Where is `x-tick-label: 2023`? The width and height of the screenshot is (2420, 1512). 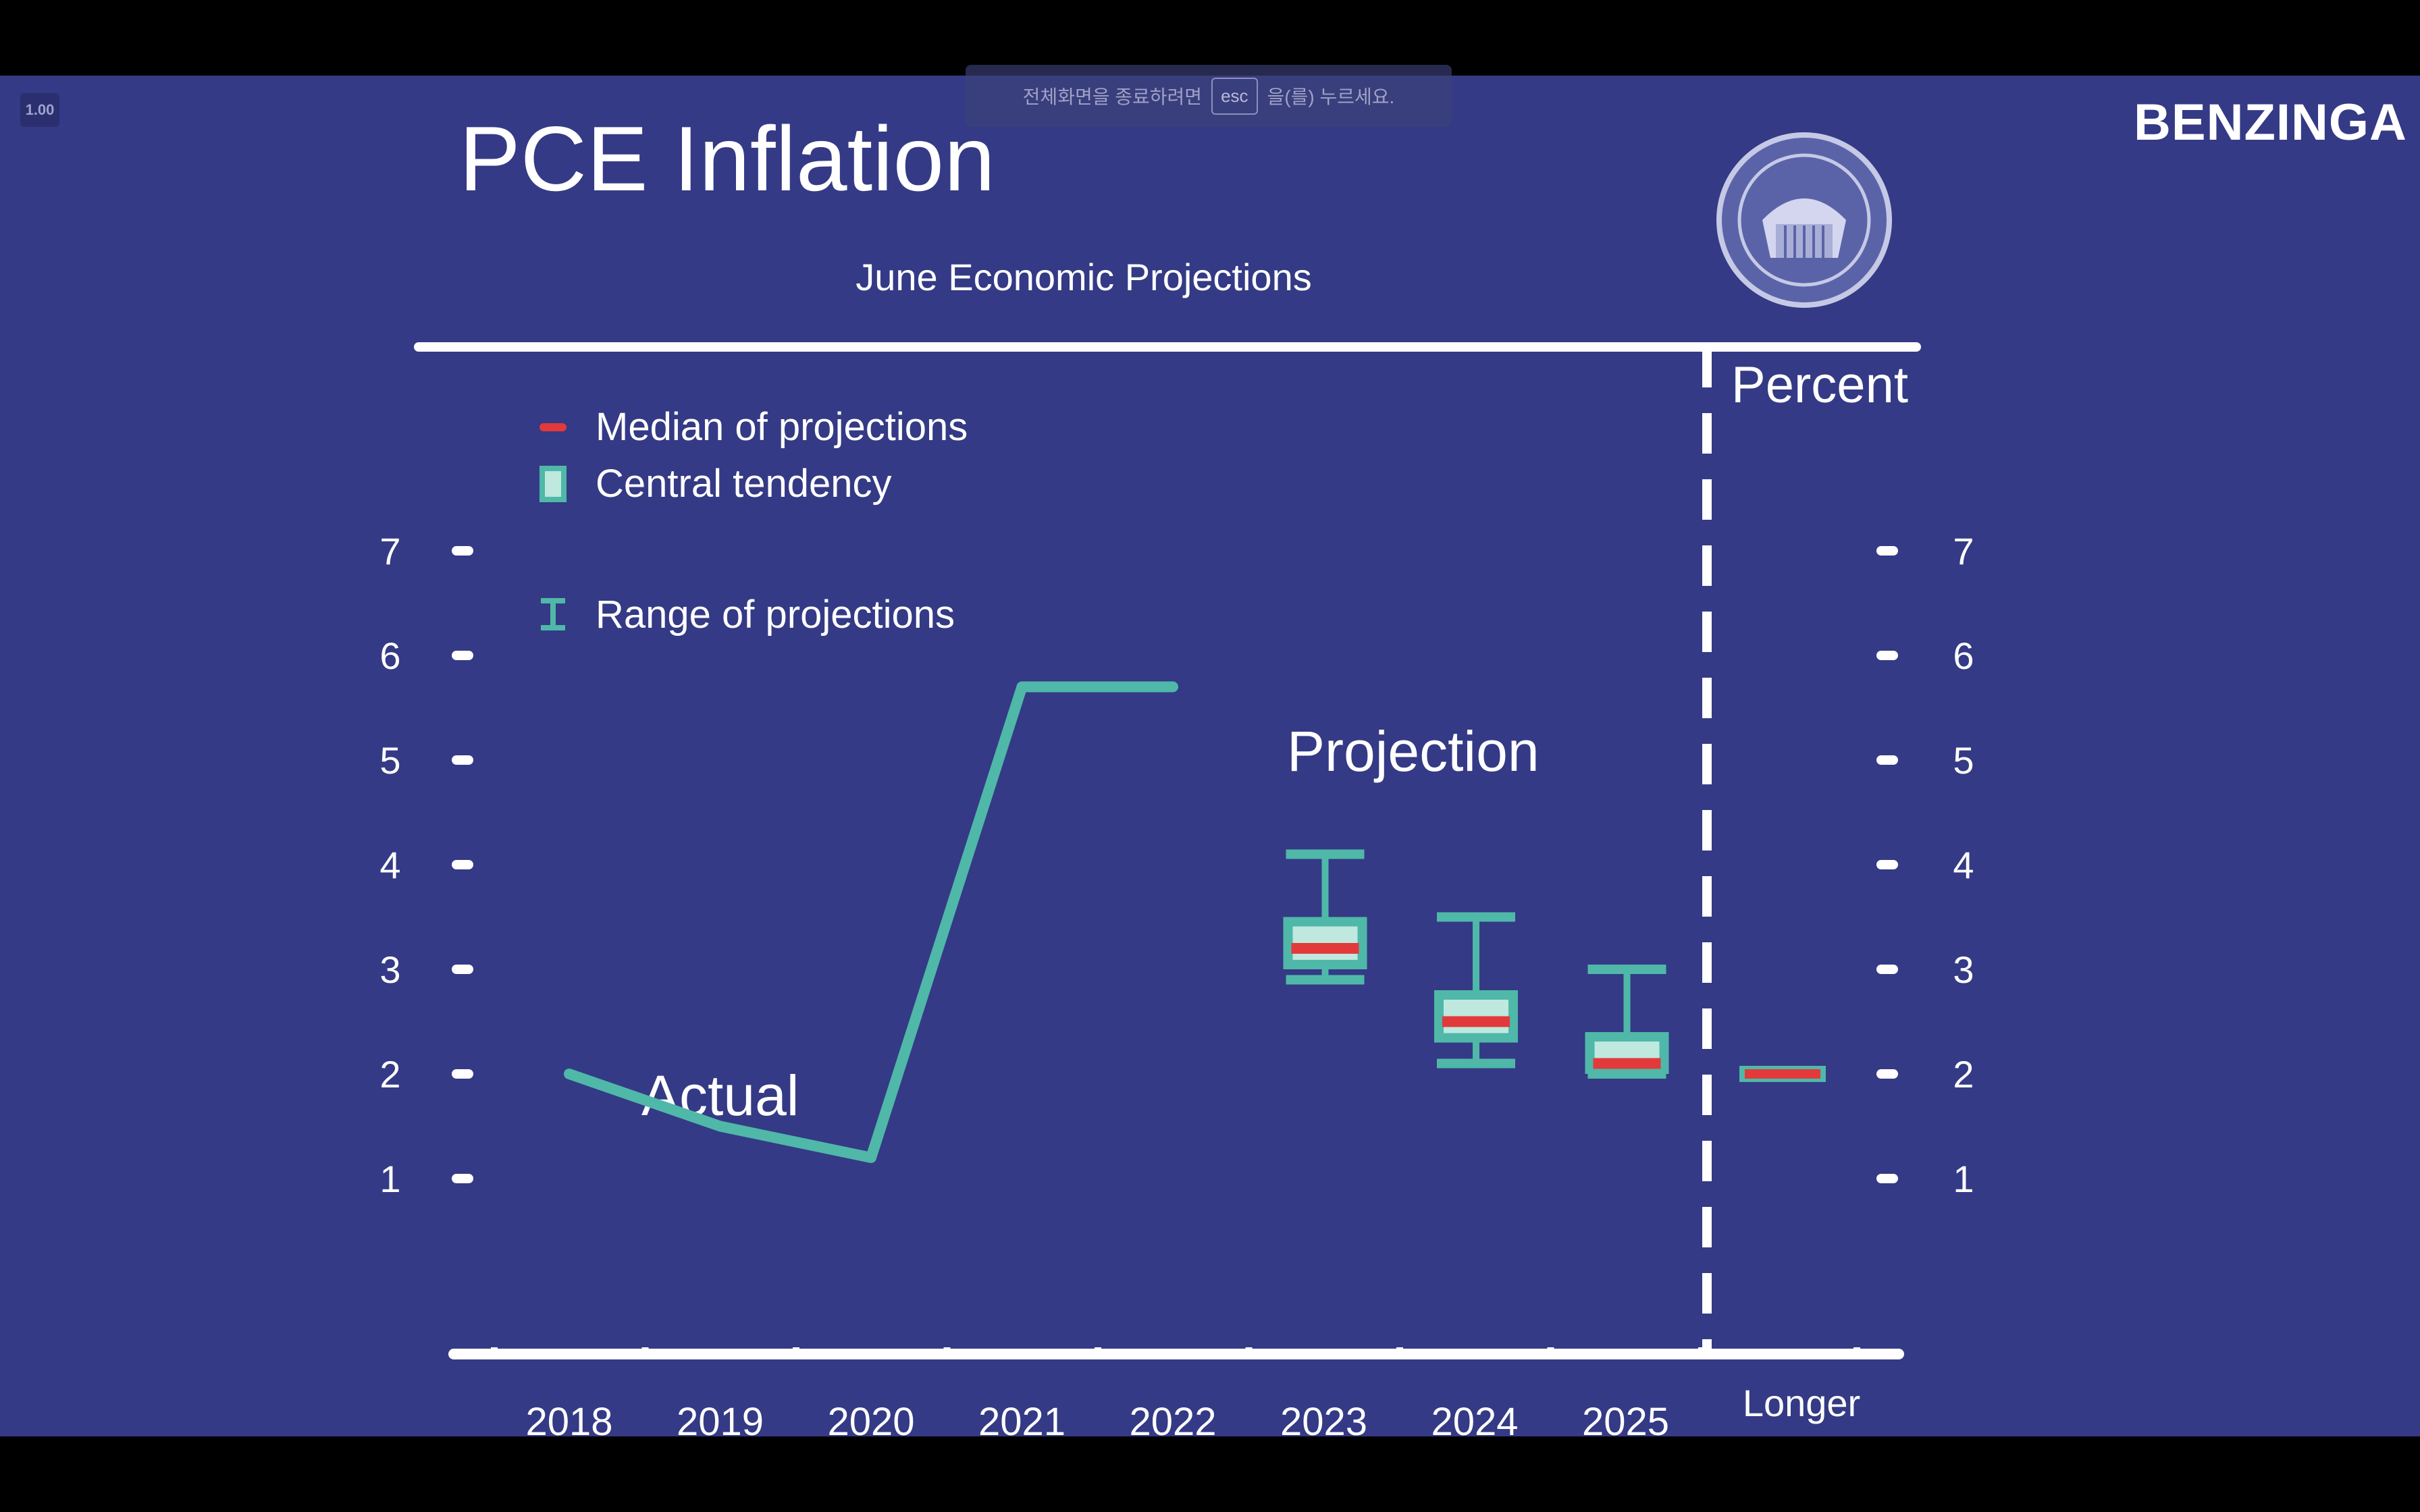 x-tick-label: 2023 is located at coordinates (1323, 1418).